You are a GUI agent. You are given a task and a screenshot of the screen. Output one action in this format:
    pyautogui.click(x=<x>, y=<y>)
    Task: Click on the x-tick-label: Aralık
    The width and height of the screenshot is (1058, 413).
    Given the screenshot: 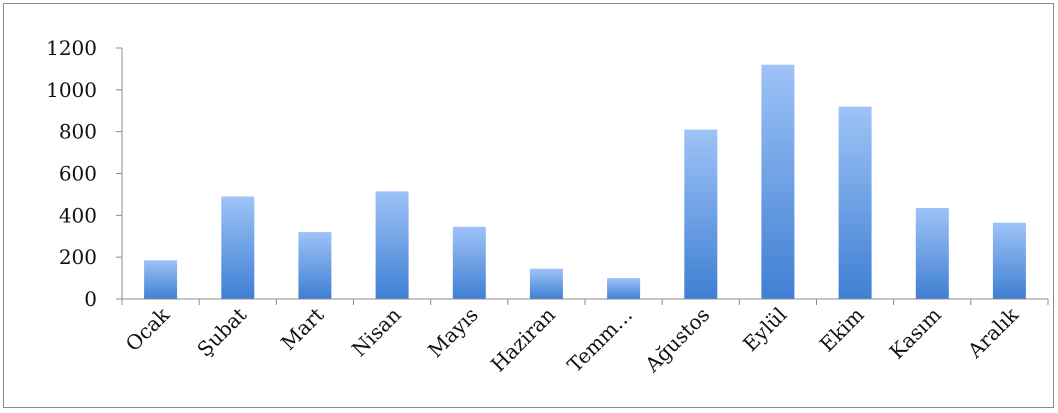 What is the action you would take?
    pyautogui.click(x=992, y=332)
    